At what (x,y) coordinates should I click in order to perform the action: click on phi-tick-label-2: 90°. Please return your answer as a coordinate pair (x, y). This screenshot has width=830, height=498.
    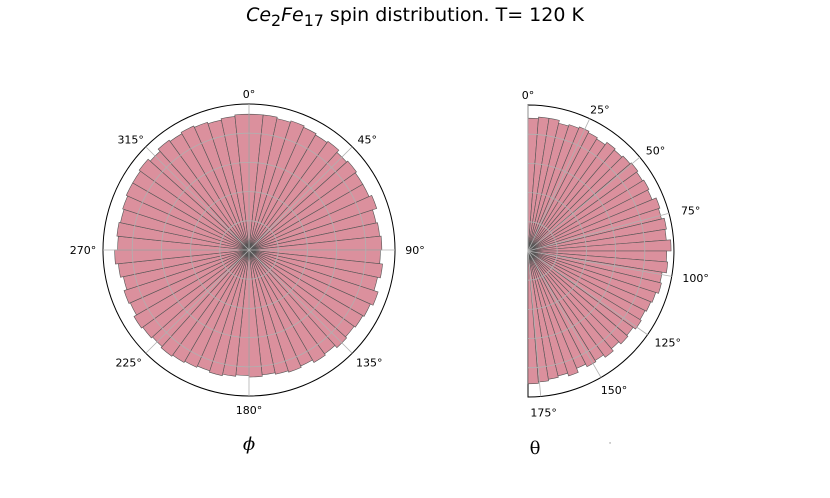
    Looking at the image, I should click on (415, 250).